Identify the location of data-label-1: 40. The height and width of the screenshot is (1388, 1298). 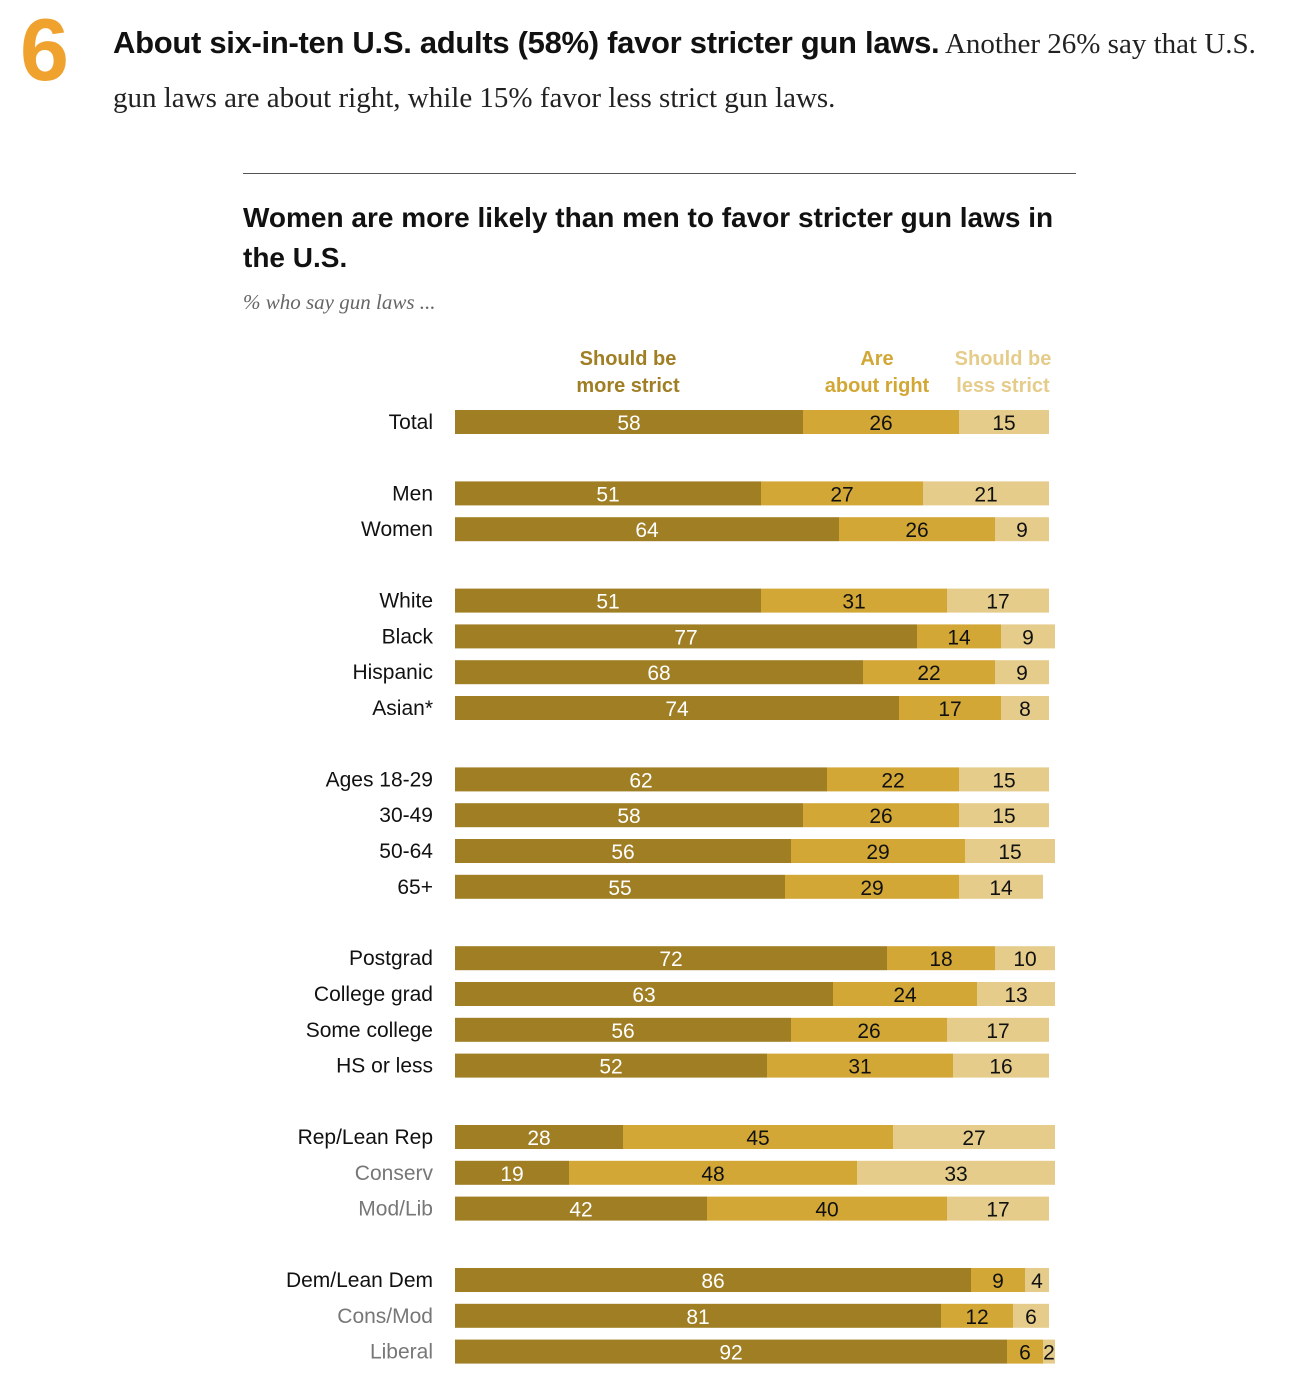
(826, 1210).